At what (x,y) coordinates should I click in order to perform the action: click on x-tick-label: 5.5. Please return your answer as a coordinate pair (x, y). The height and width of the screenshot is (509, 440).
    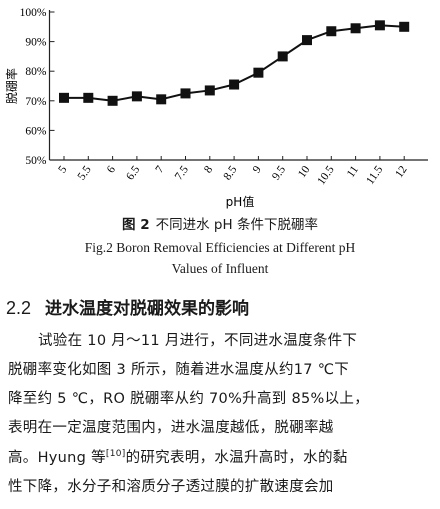
    Looking at the image, I should click on (85, 173).